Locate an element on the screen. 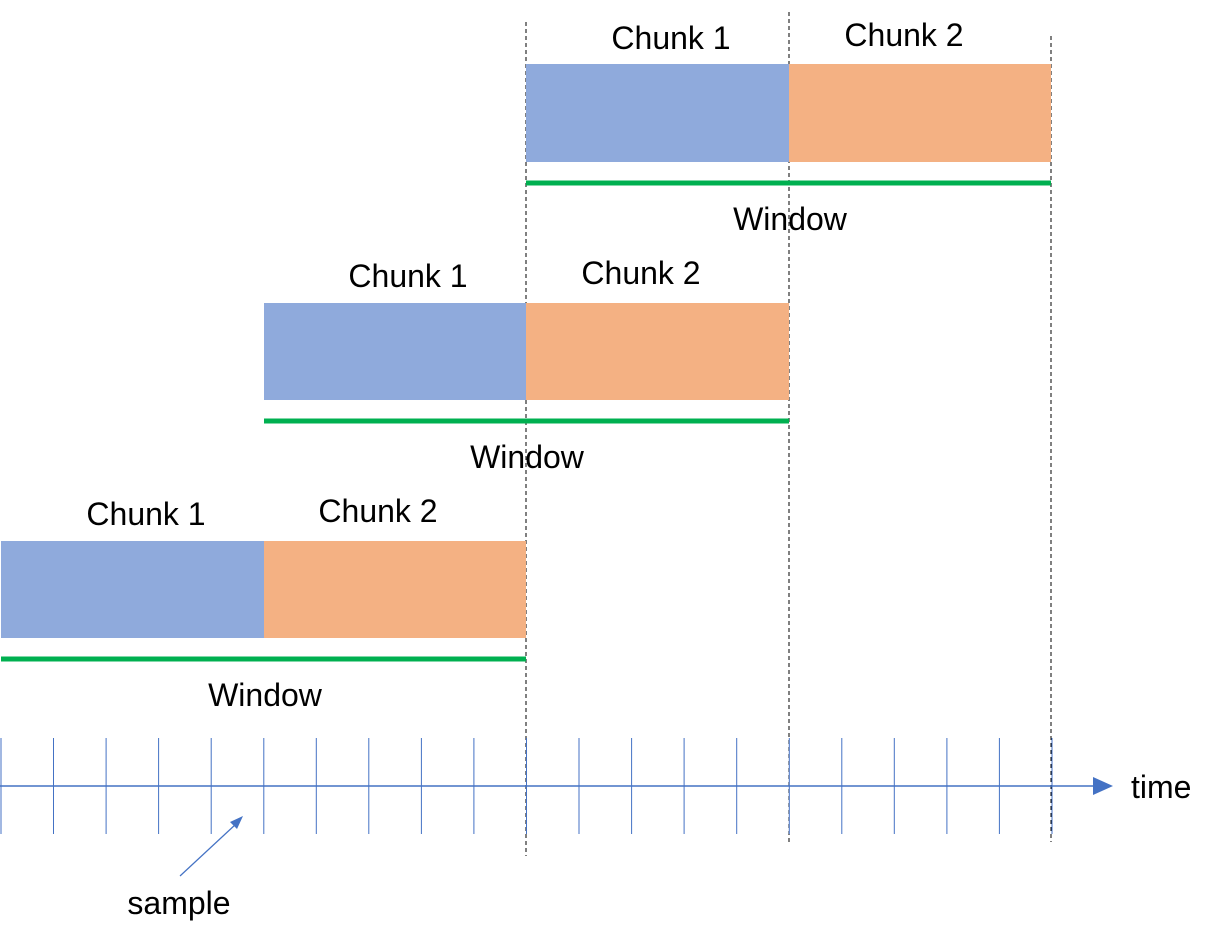  time-axis-arrowhead is located at coordinates (1103, 786).